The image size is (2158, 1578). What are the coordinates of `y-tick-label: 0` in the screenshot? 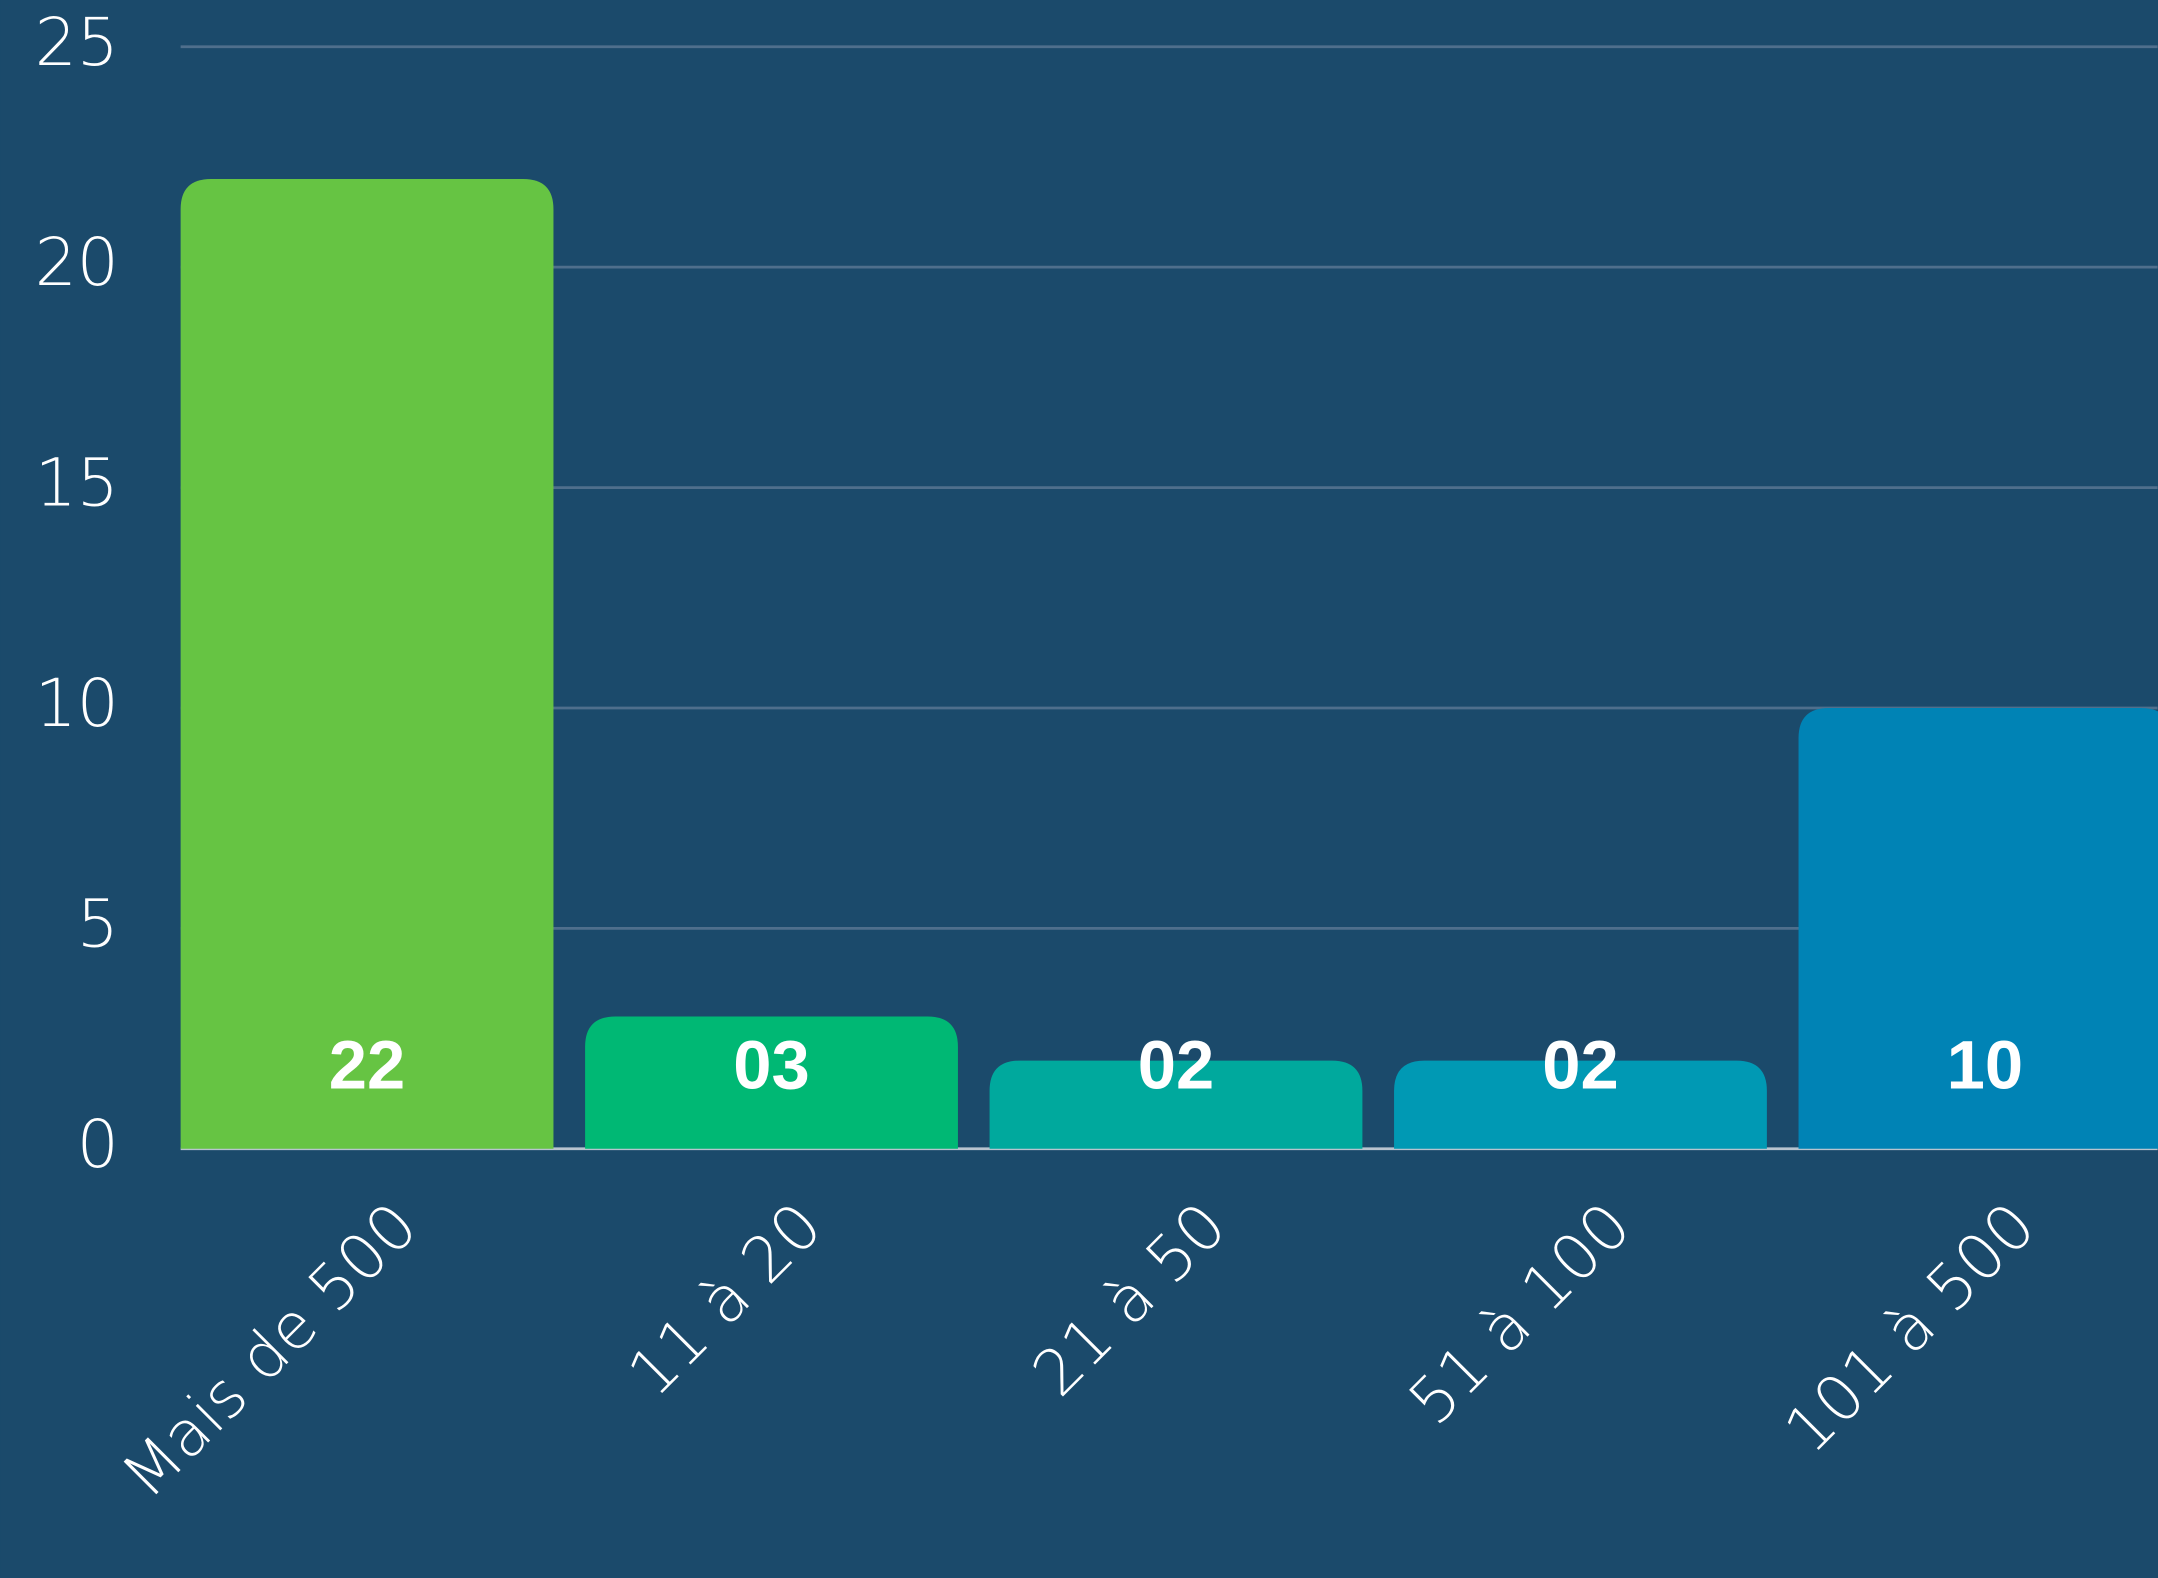 It's located at (98, 1144).